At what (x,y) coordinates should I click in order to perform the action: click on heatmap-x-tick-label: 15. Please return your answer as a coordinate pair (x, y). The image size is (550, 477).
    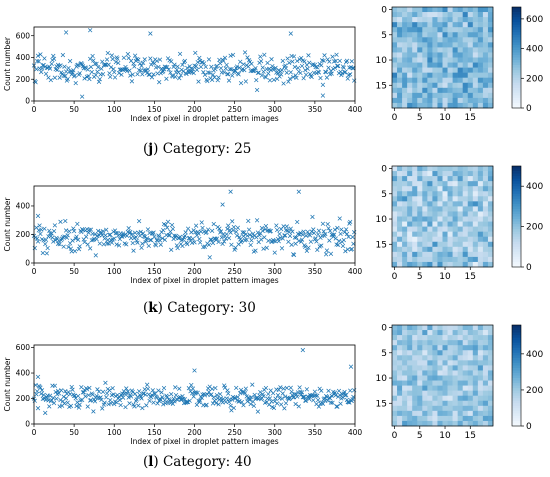
    Looking at the image, I should click on (470, 277).